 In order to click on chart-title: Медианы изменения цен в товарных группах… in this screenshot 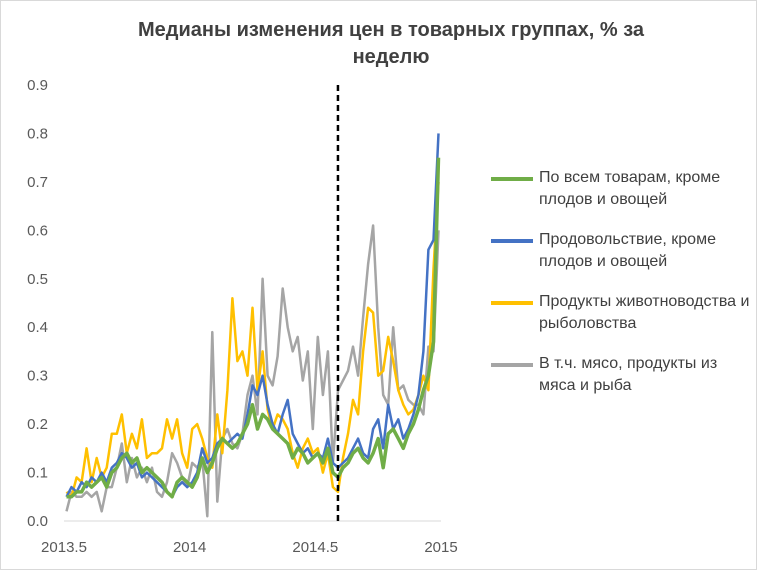, I will do `click(391, 44)`.